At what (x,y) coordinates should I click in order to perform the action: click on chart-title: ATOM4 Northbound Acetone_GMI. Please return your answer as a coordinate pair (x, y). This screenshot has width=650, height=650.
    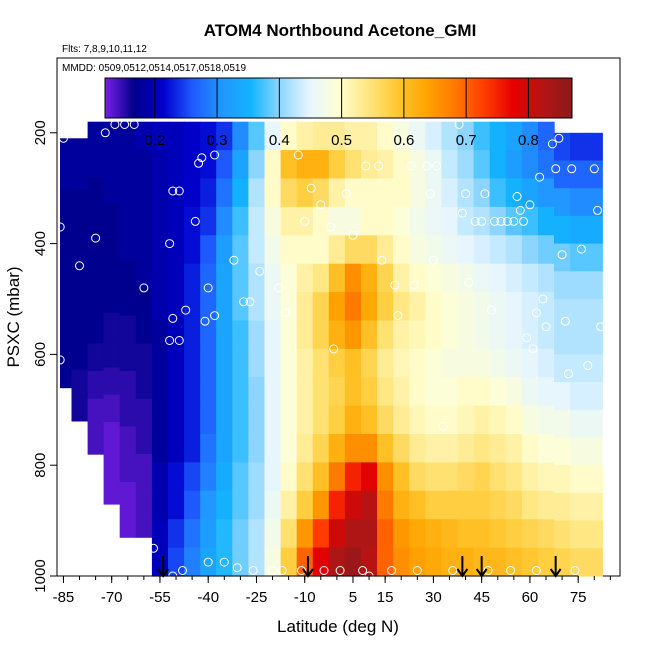
    Looking at the image, I should click on (340, 30).